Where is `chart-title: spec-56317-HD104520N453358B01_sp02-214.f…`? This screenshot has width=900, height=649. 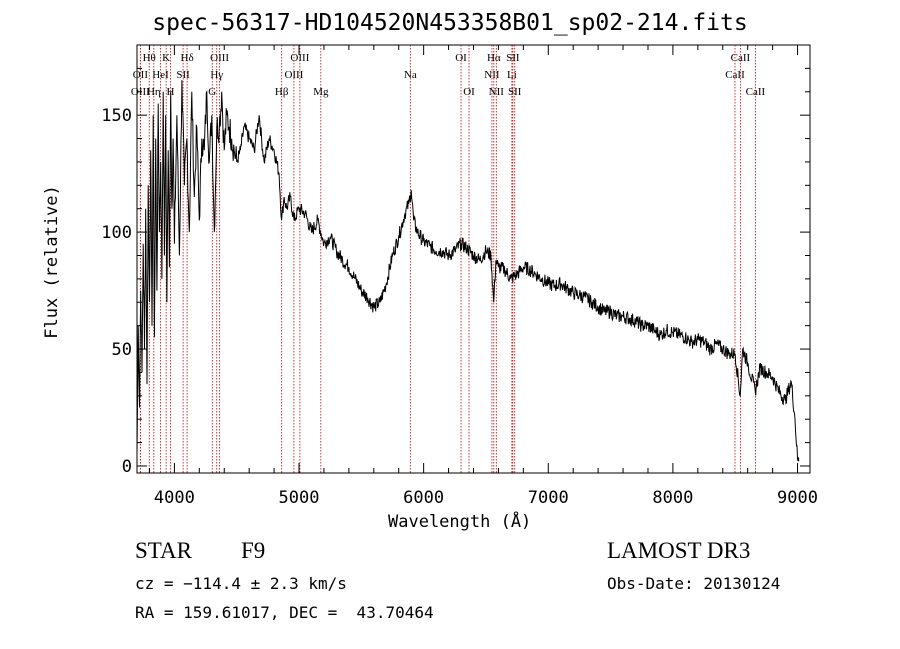
chart-title: spec-56317-HD104520N453358B01_sp02-214.f… is located at coordinates (450, 23).